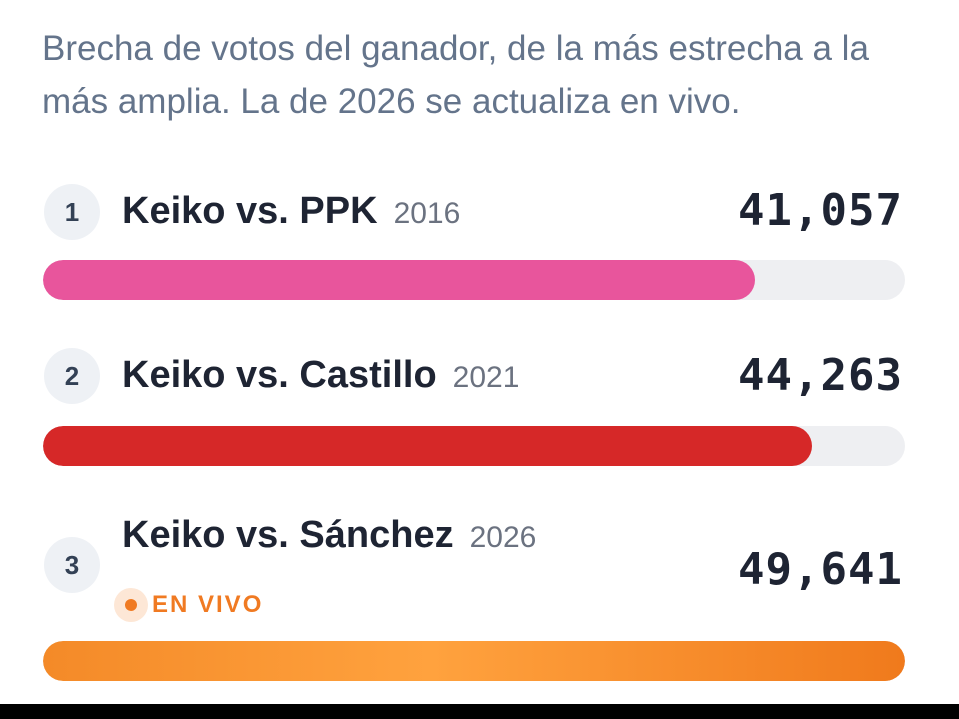  What do you see at coordinates (427, 213) in the screenshot?
I see `race-year: 2016` at bounding box center [427, 213].